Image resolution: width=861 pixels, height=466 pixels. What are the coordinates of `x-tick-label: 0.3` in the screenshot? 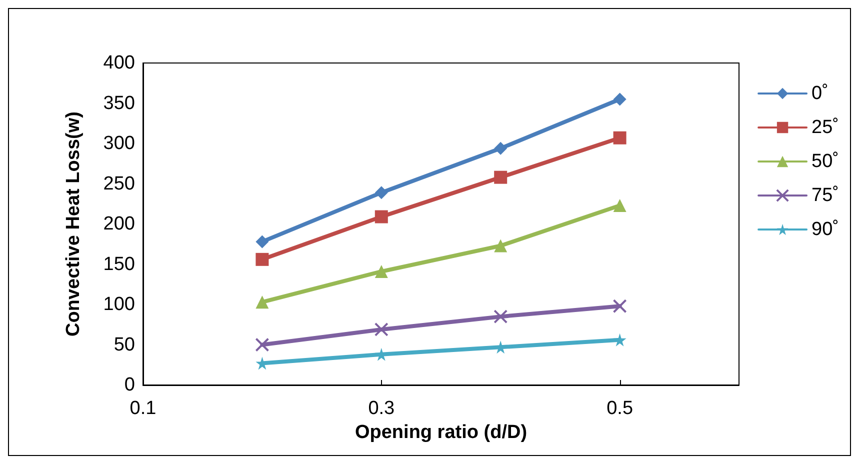 It's located at (381, 408).